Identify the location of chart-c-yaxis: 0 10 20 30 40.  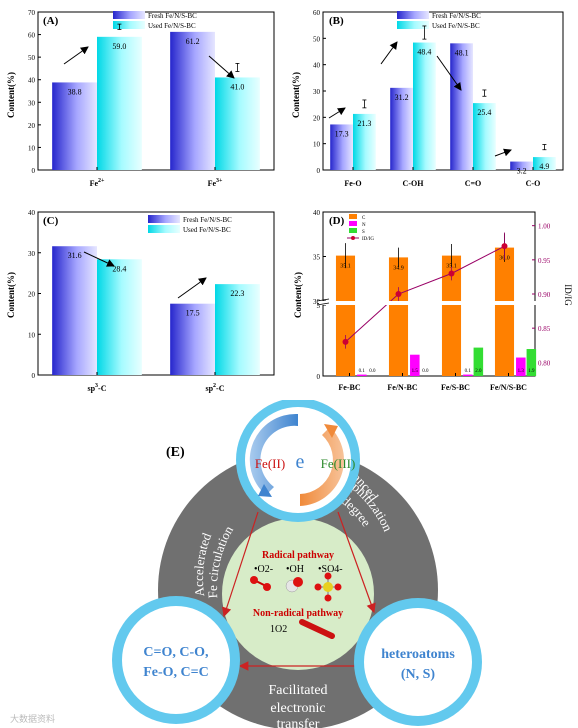
(34, 294).